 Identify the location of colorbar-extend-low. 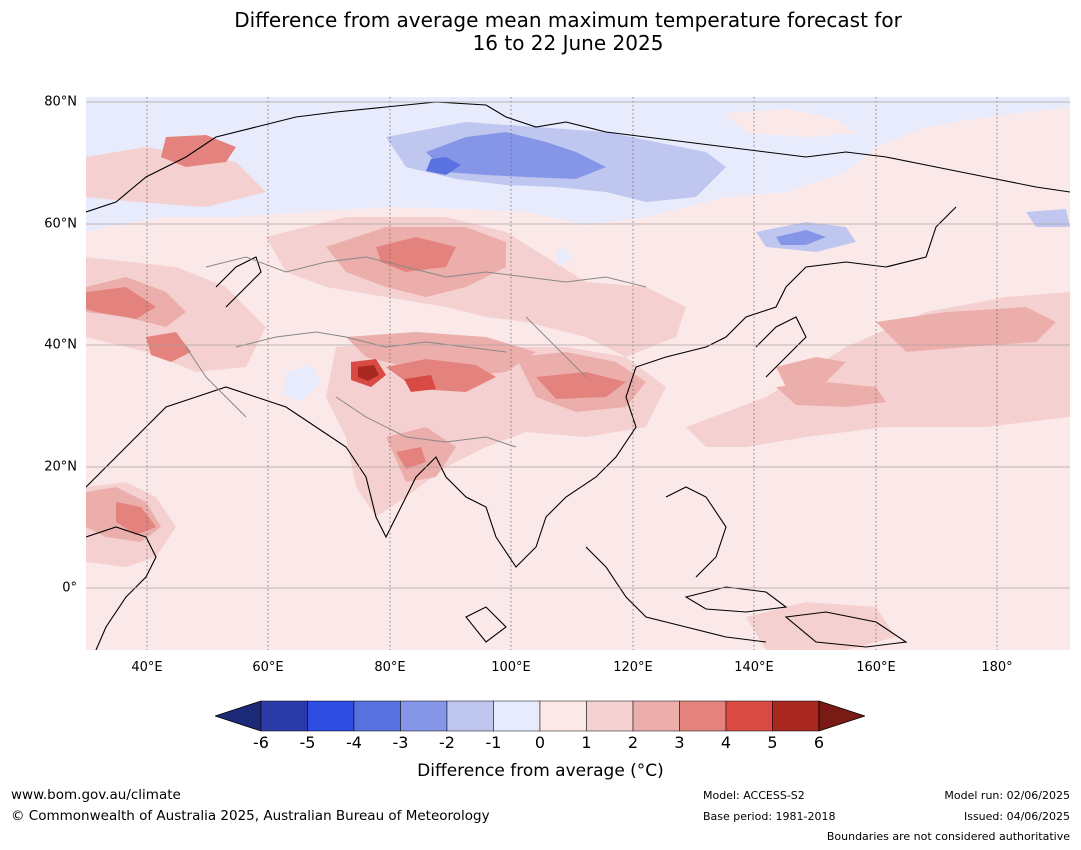
(237, 716).